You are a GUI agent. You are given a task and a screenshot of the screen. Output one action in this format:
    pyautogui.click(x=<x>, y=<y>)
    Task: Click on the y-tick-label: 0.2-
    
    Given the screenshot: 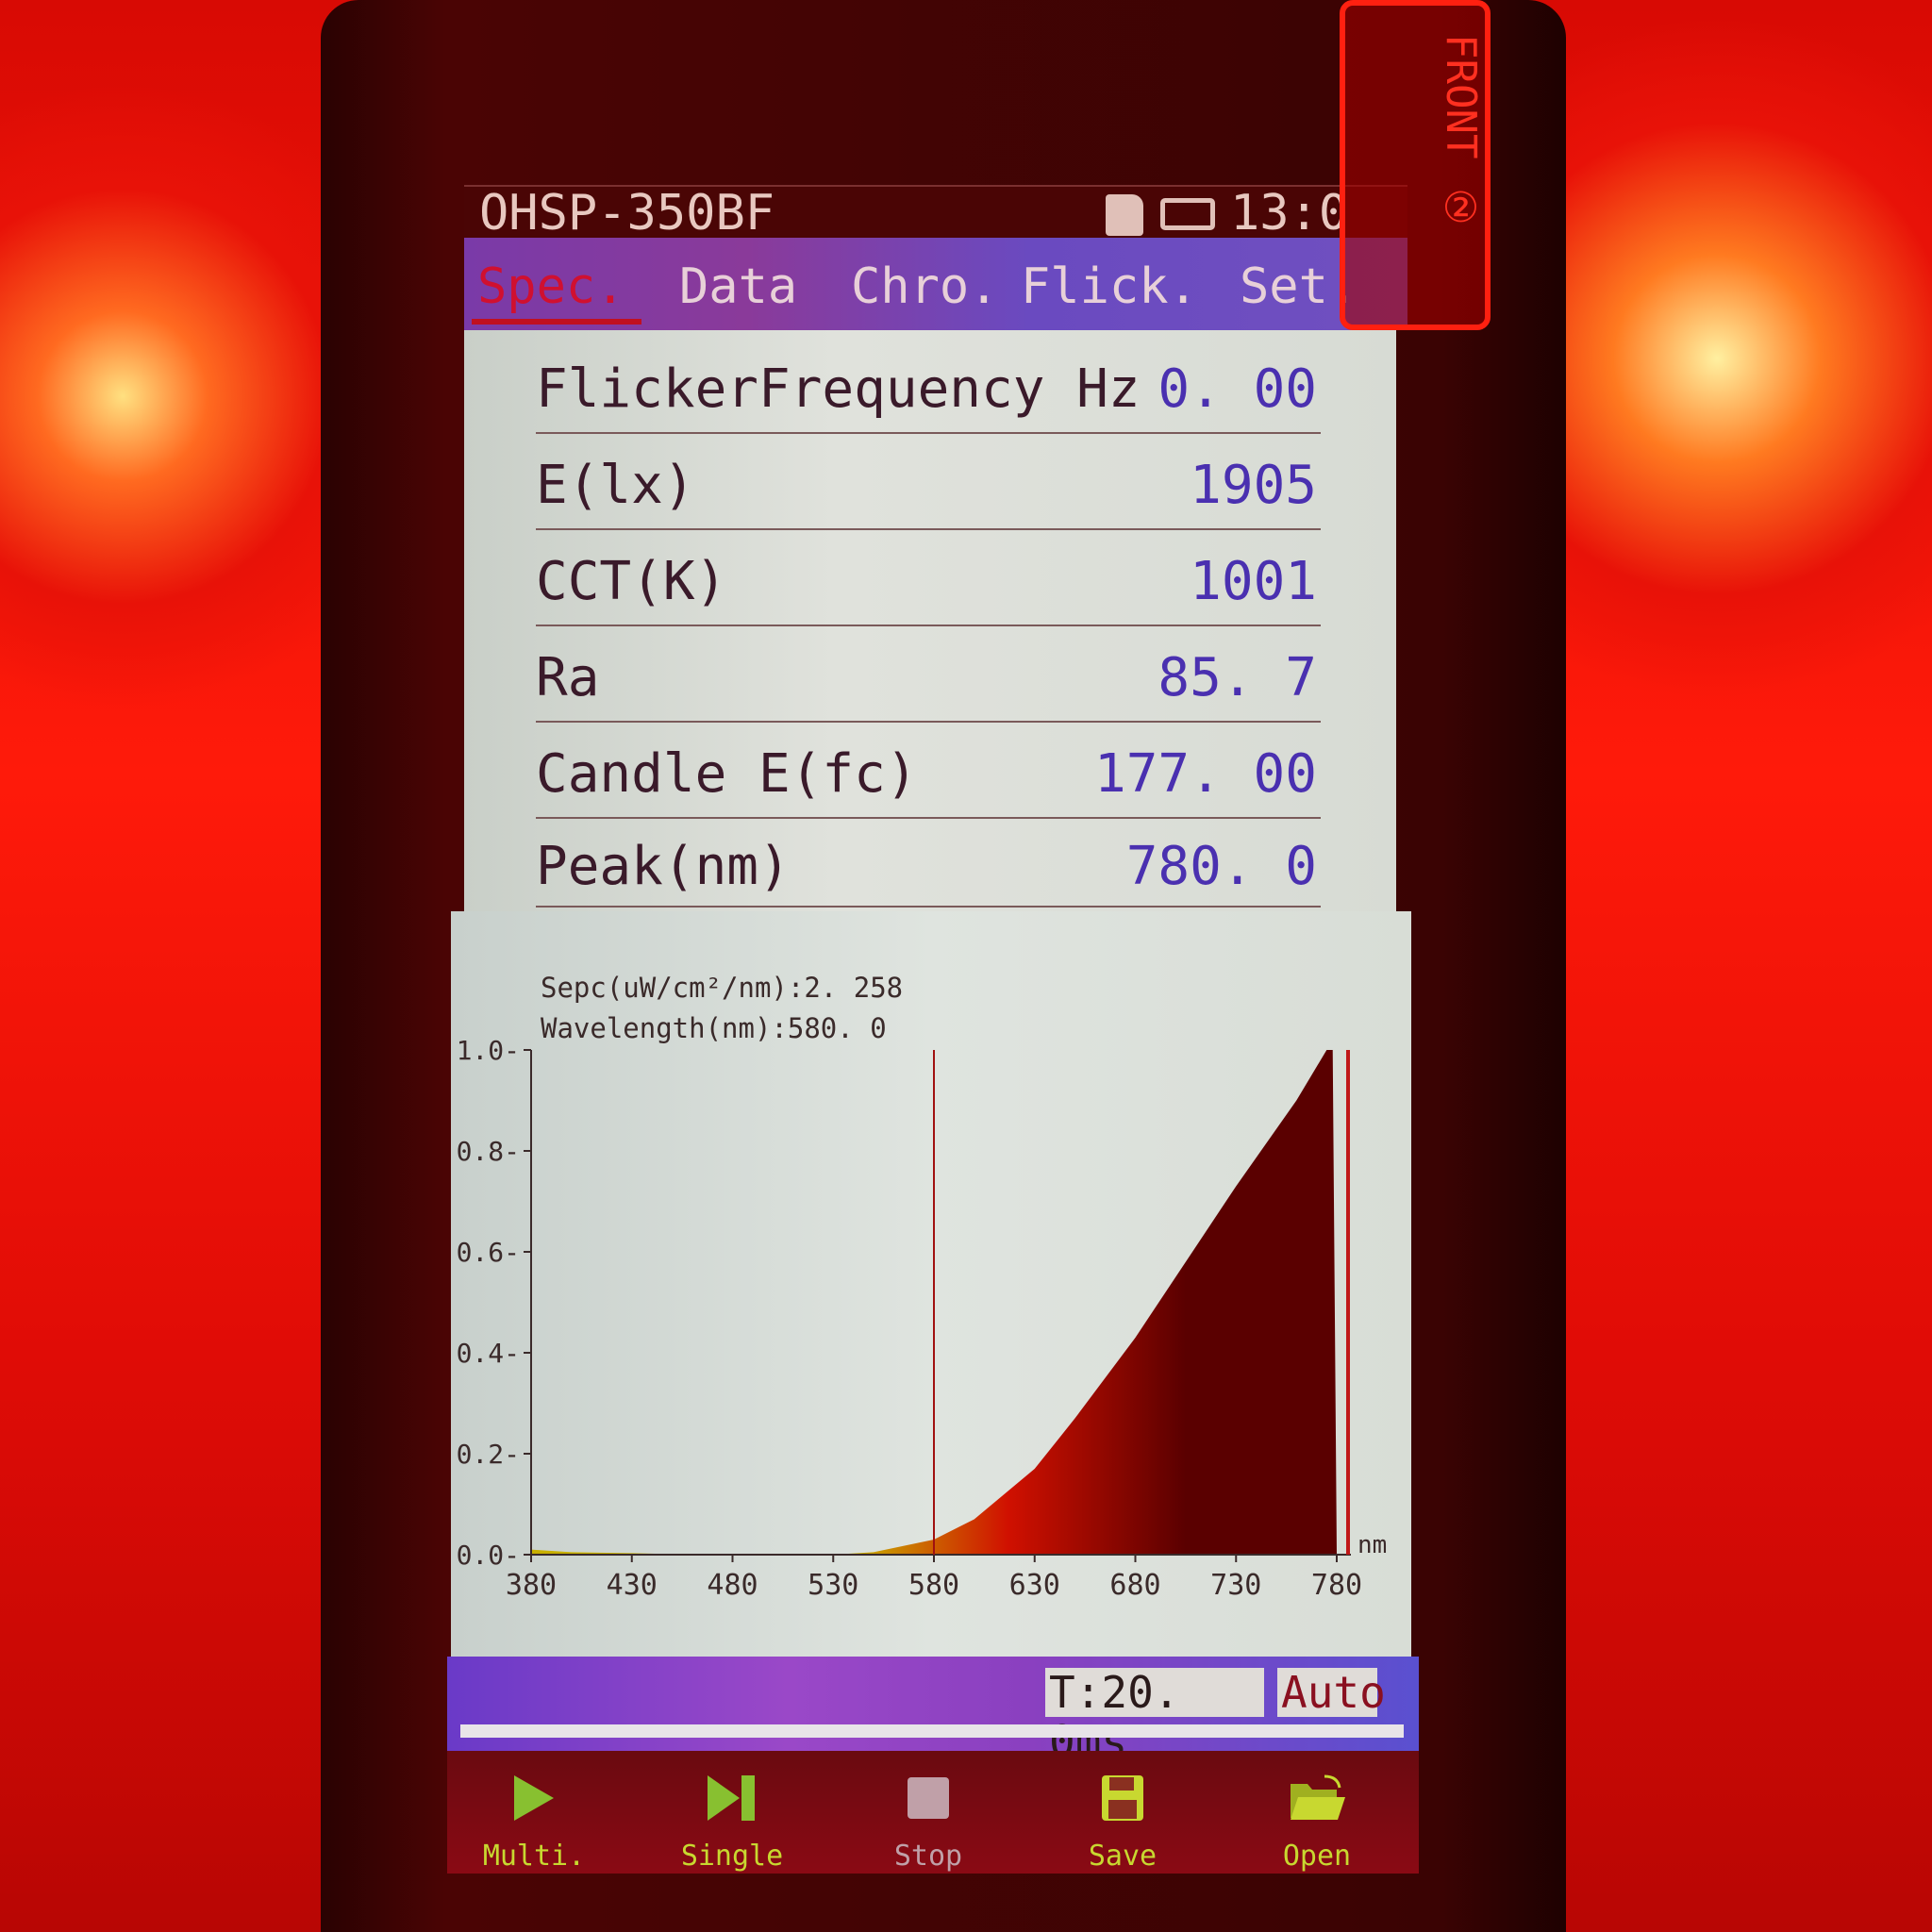 What is the action you would take?
    pyautogui.click(x=489, y=1454)
    